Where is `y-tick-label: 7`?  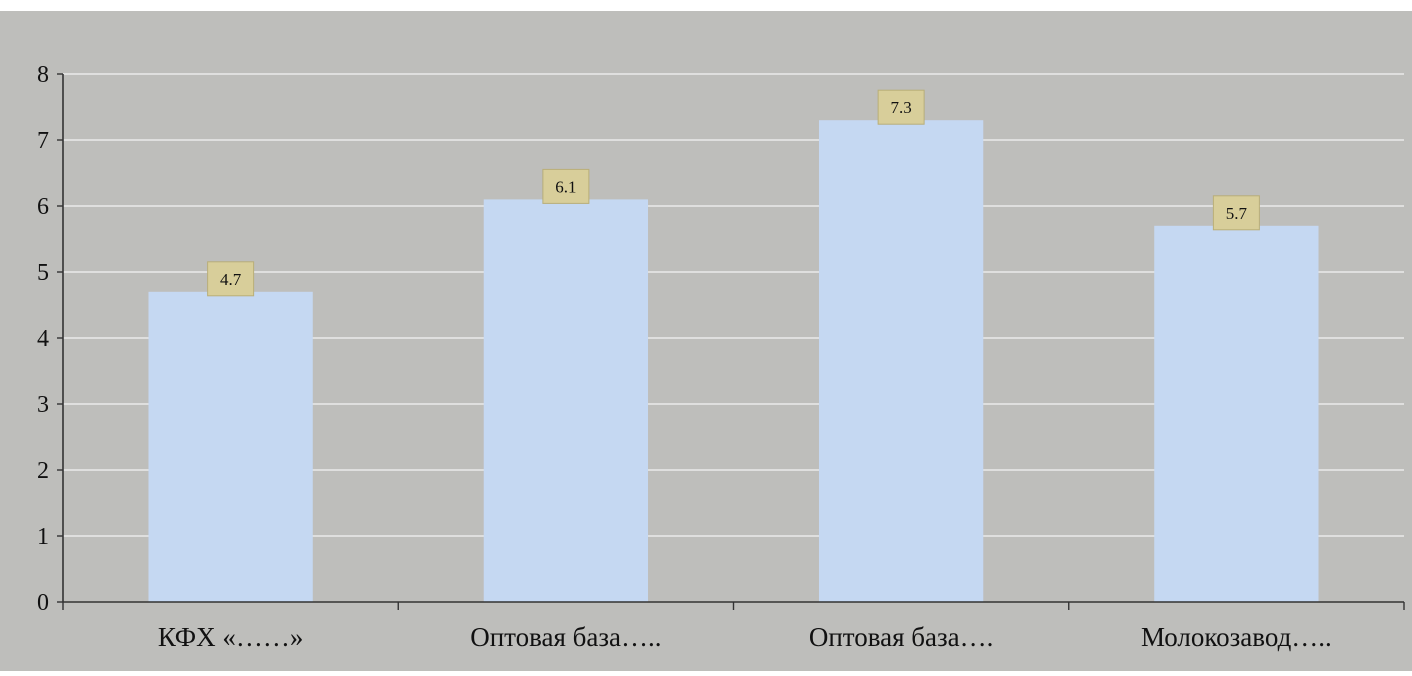 y-tick-label: 7 is located at coordinates (43, 141).